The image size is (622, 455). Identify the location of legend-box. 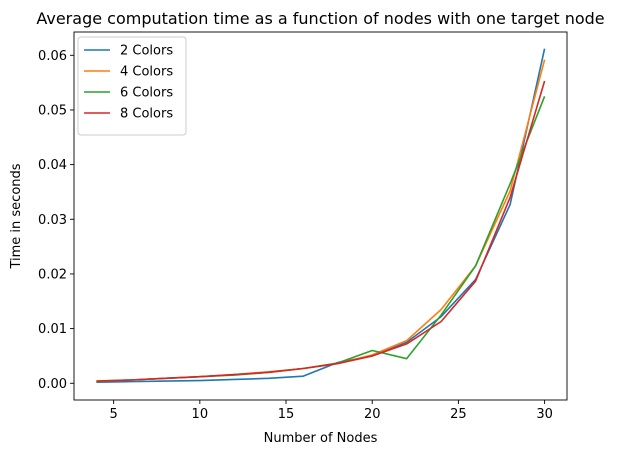
(132, 86).